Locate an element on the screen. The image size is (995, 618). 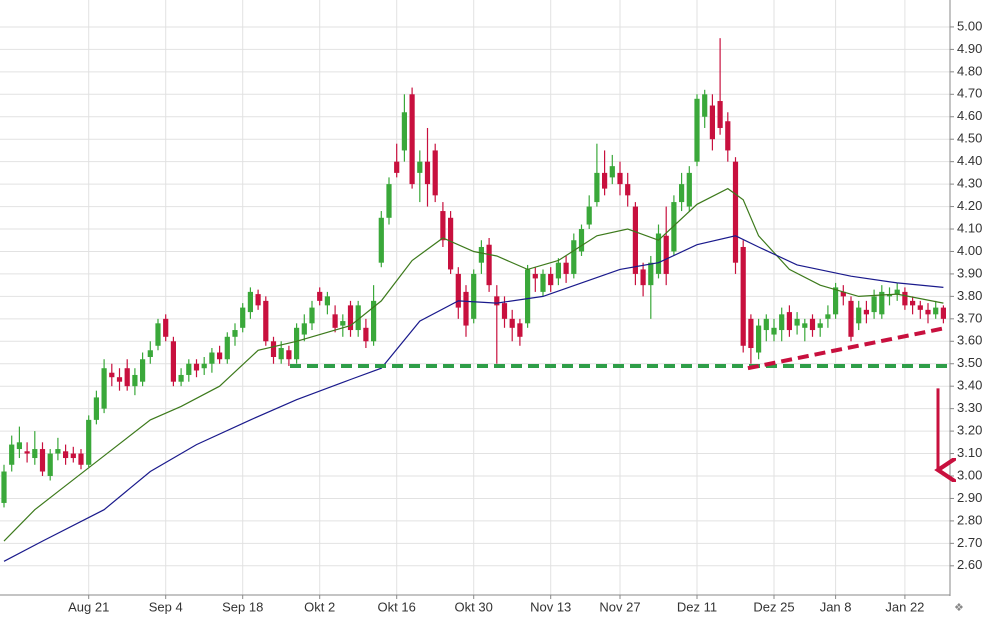
y-tick-label: 3.00 is located at coordinates (969, 474).